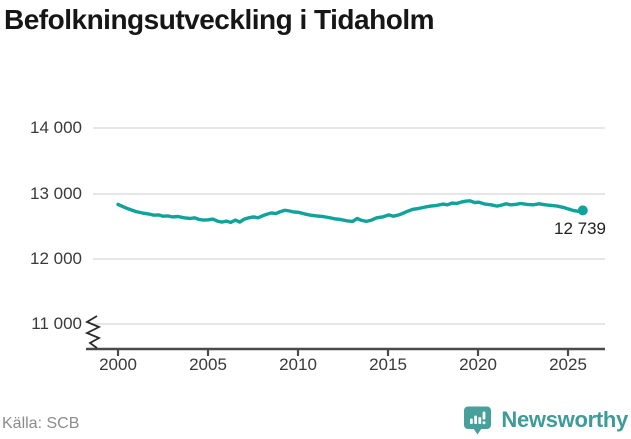  Describe the element at coordinates (568, 364) in the screenshot. I see `x-tick-label: 2025` at that location.